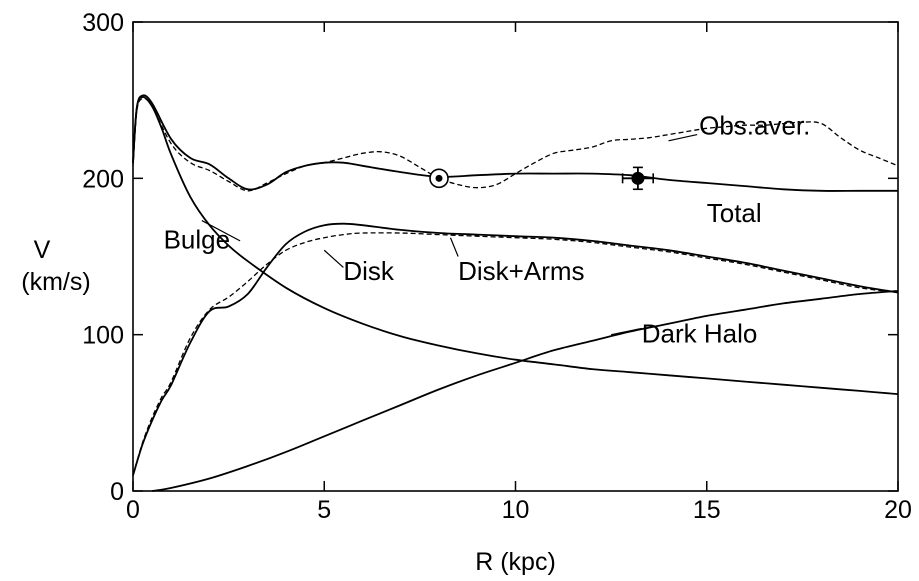 This screenshot has height=581, width=919. I want to click on curve-label-dark-halo-leader, so click(626, 331).